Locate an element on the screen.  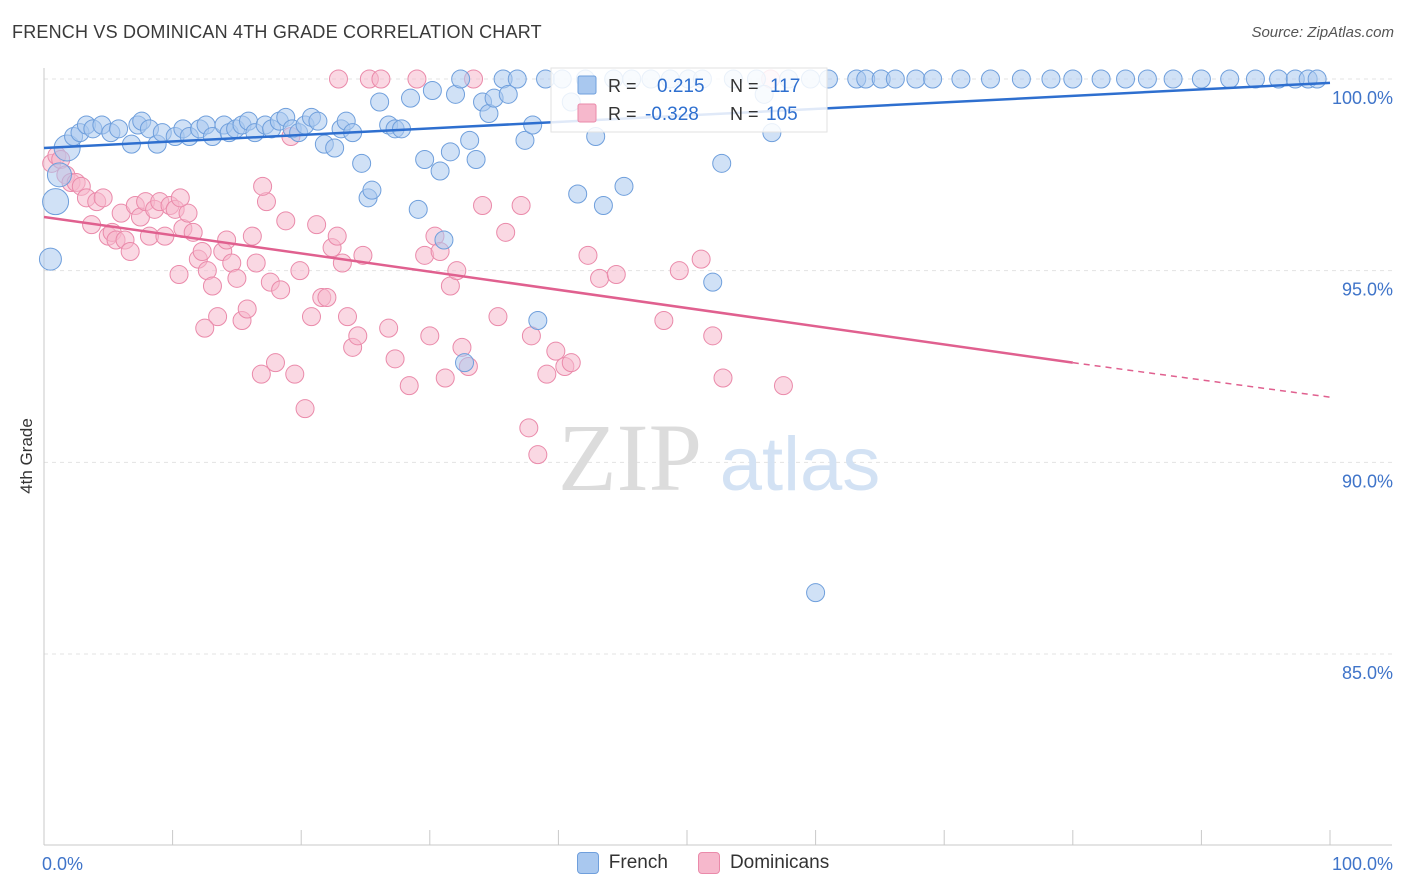
french-n-value: 117 is located at coordinates (785, 86).